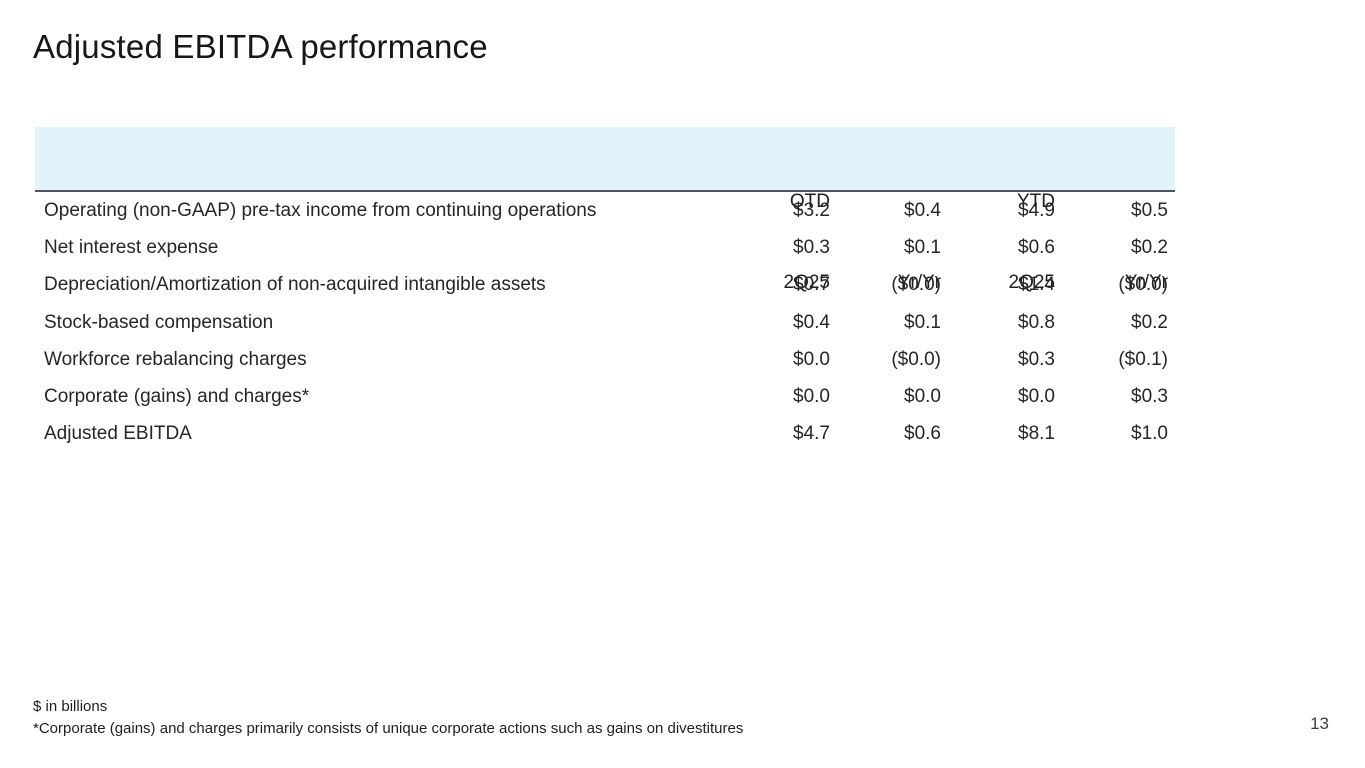  I want to click on row-label: Workforce rebalancing charges, so click(175, 359).